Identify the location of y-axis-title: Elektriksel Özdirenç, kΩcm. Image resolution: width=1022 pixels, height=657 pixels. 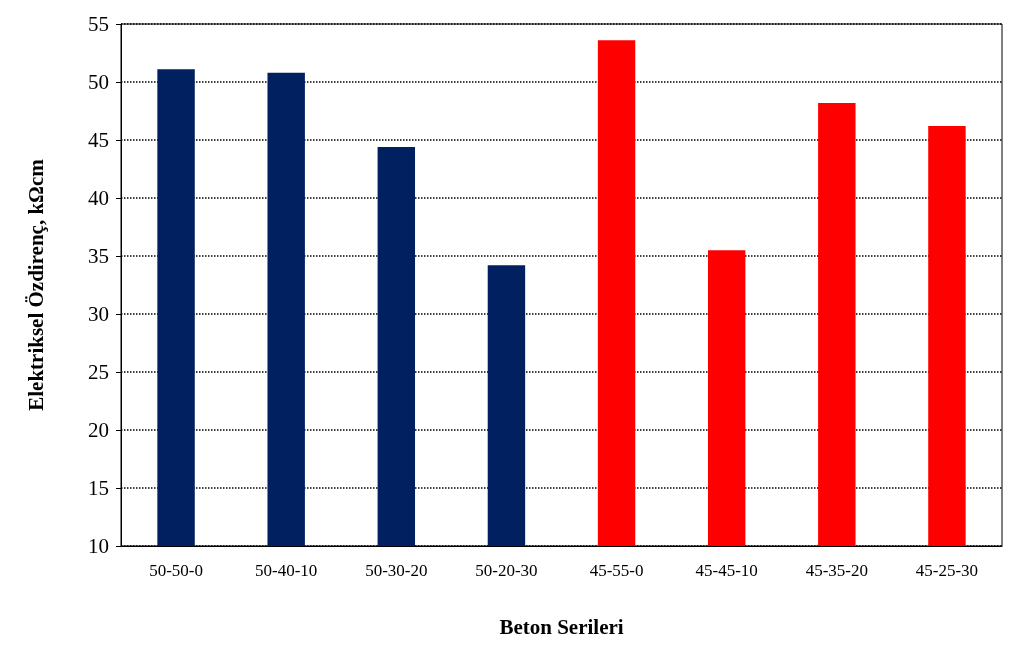
(35, 284).